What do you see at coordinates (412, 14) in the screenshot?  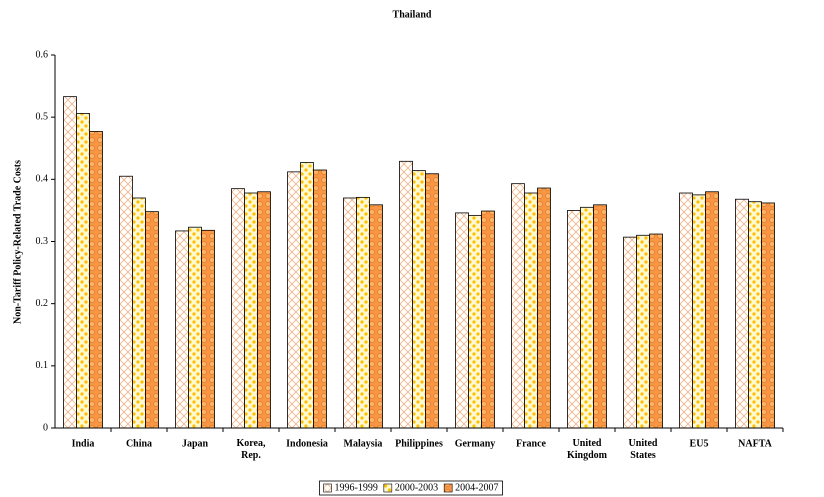 I see `chart-title: Thailand` at bounding box center [412, 14].